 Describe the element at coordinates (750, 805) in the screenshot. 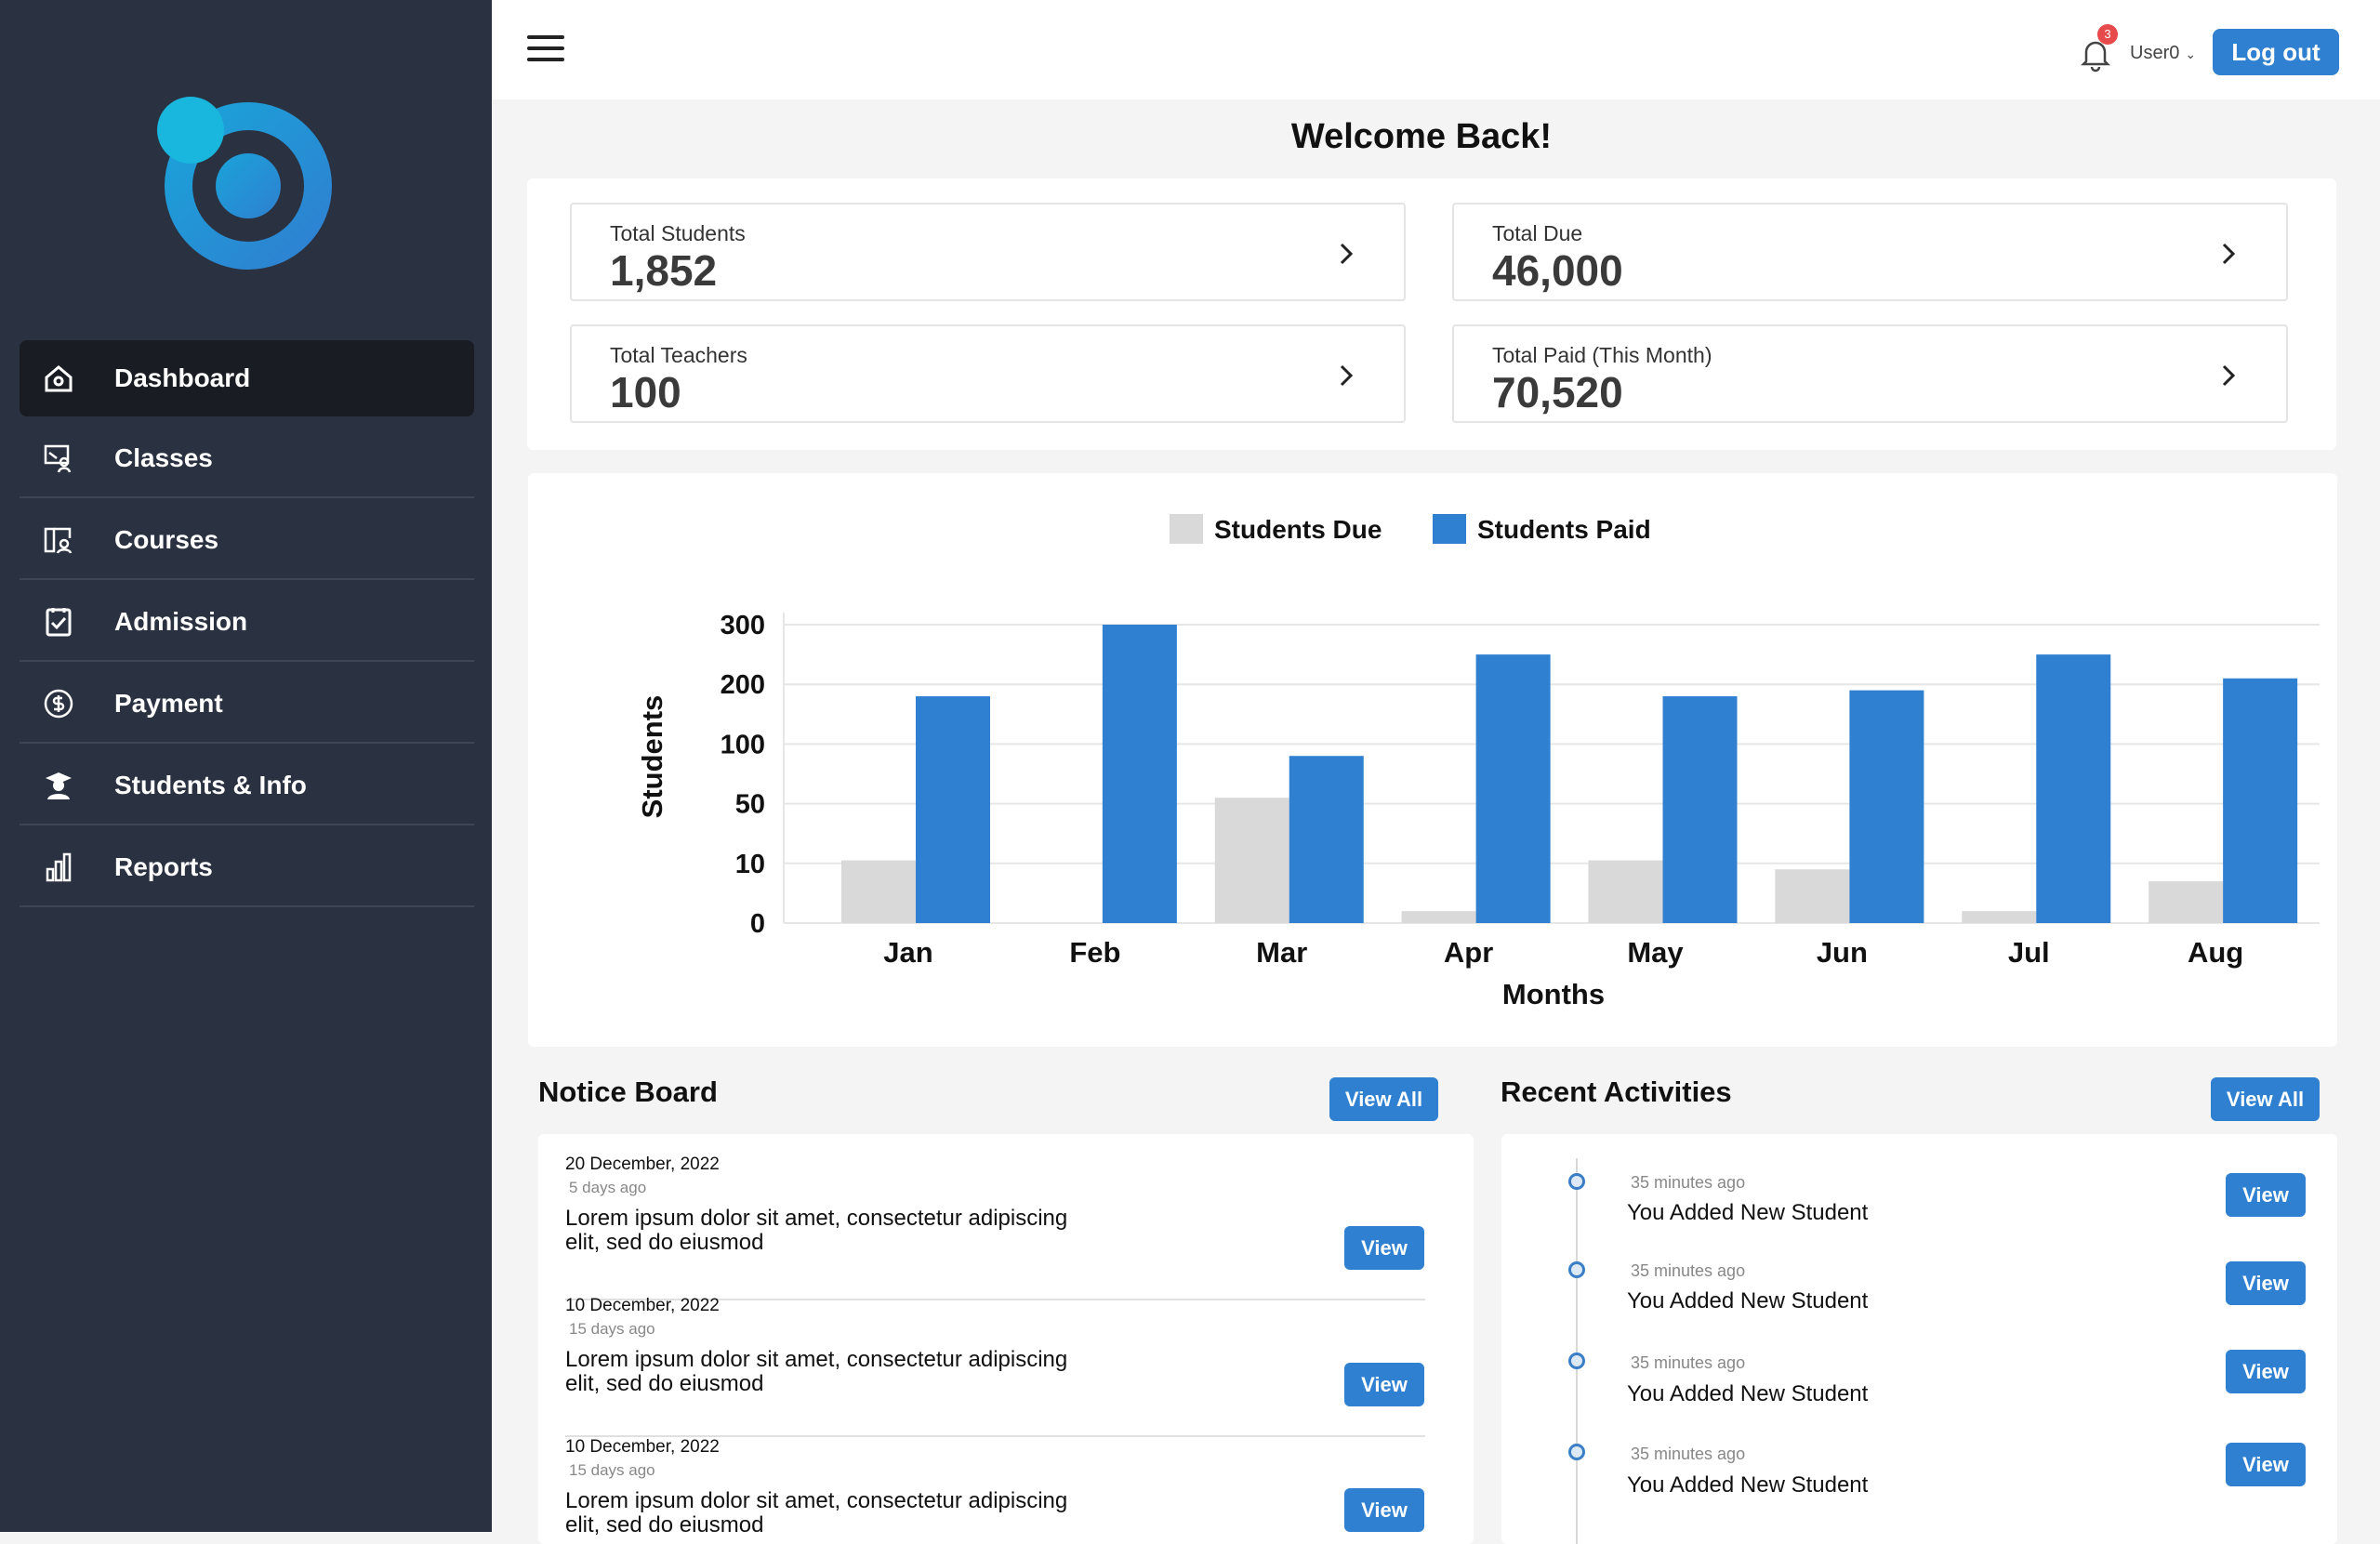

I see `y-tick-label: 50` at that location.